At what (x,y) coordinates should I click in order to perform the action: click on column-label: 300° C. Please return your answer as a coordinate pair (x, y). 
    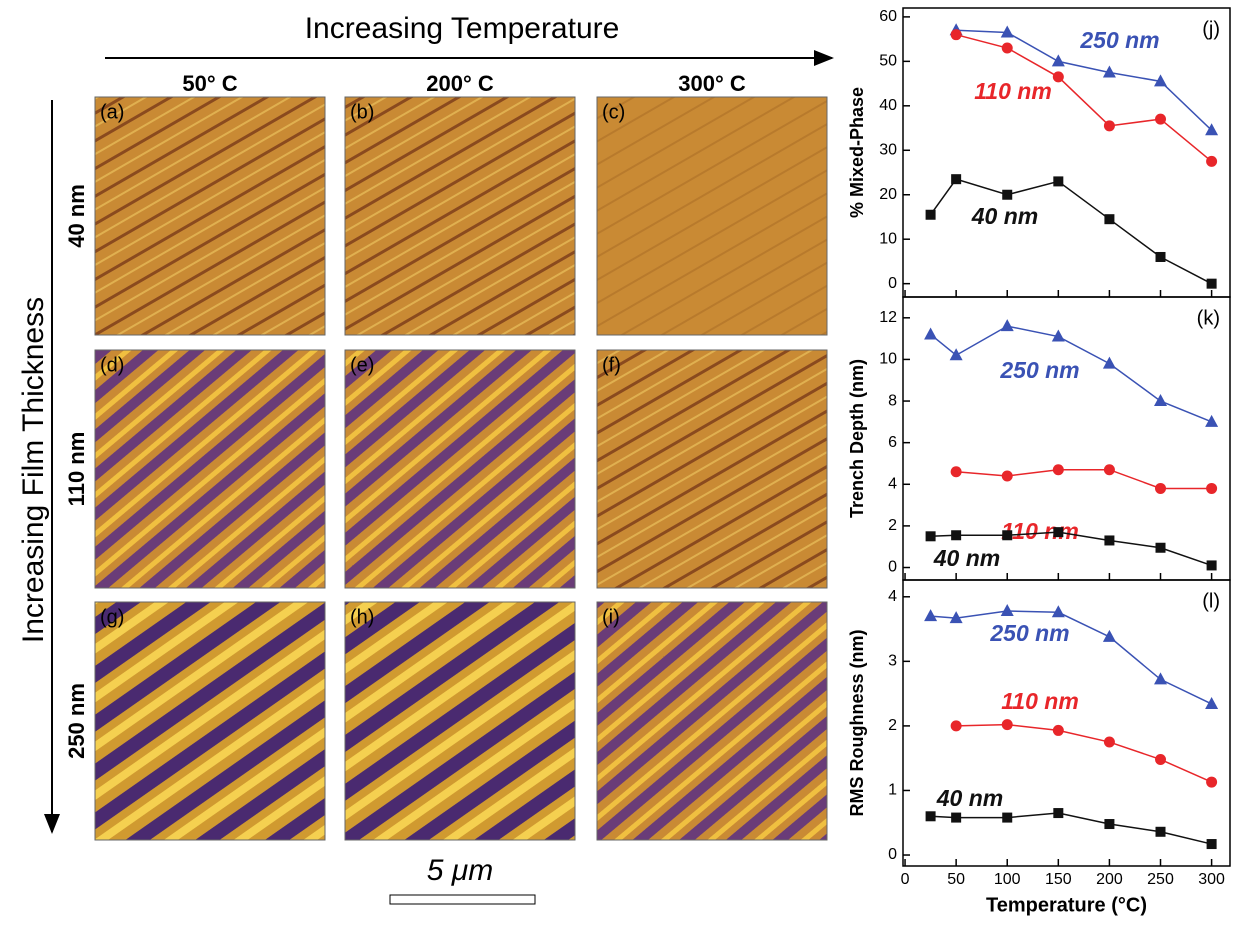
    Looking at the image, I should click on (712, 83).